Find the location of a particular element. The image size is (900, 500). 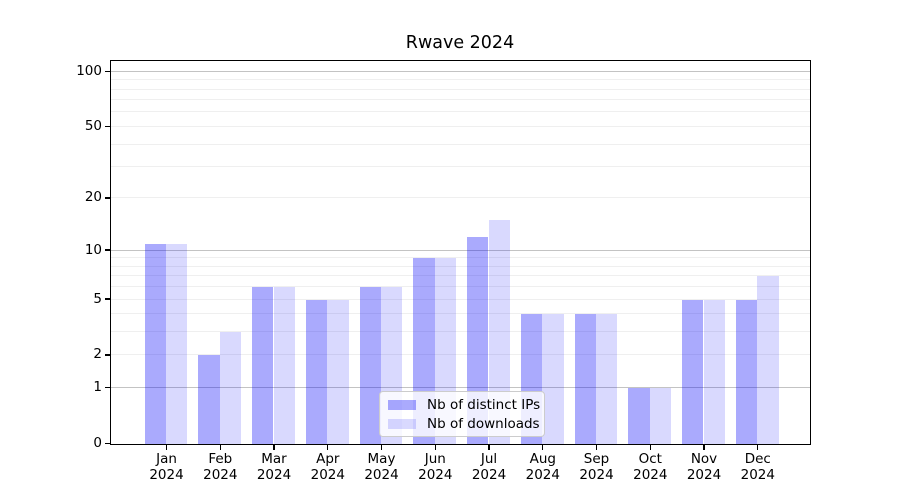

x-tick-label: Sep 2024 is located at coordinates (597, 467).